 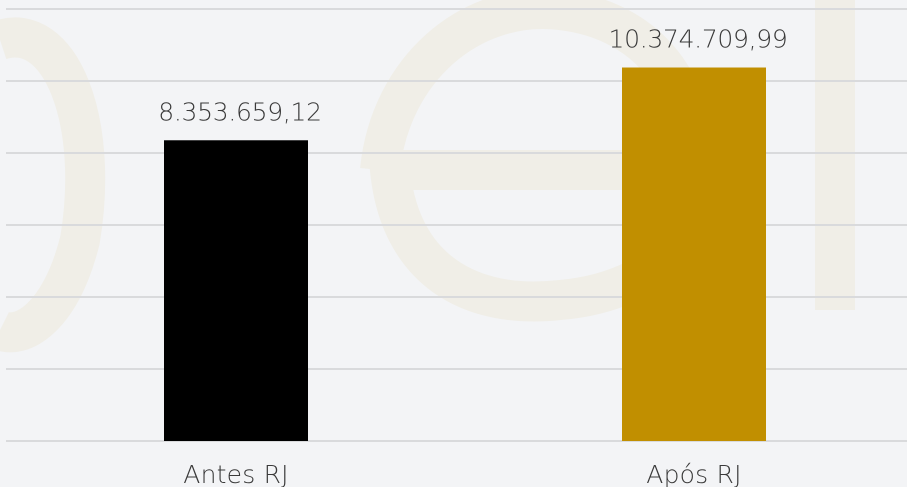 I want to click on category-labels: Antes RJ Após RJ, so click(x=462, y=473).